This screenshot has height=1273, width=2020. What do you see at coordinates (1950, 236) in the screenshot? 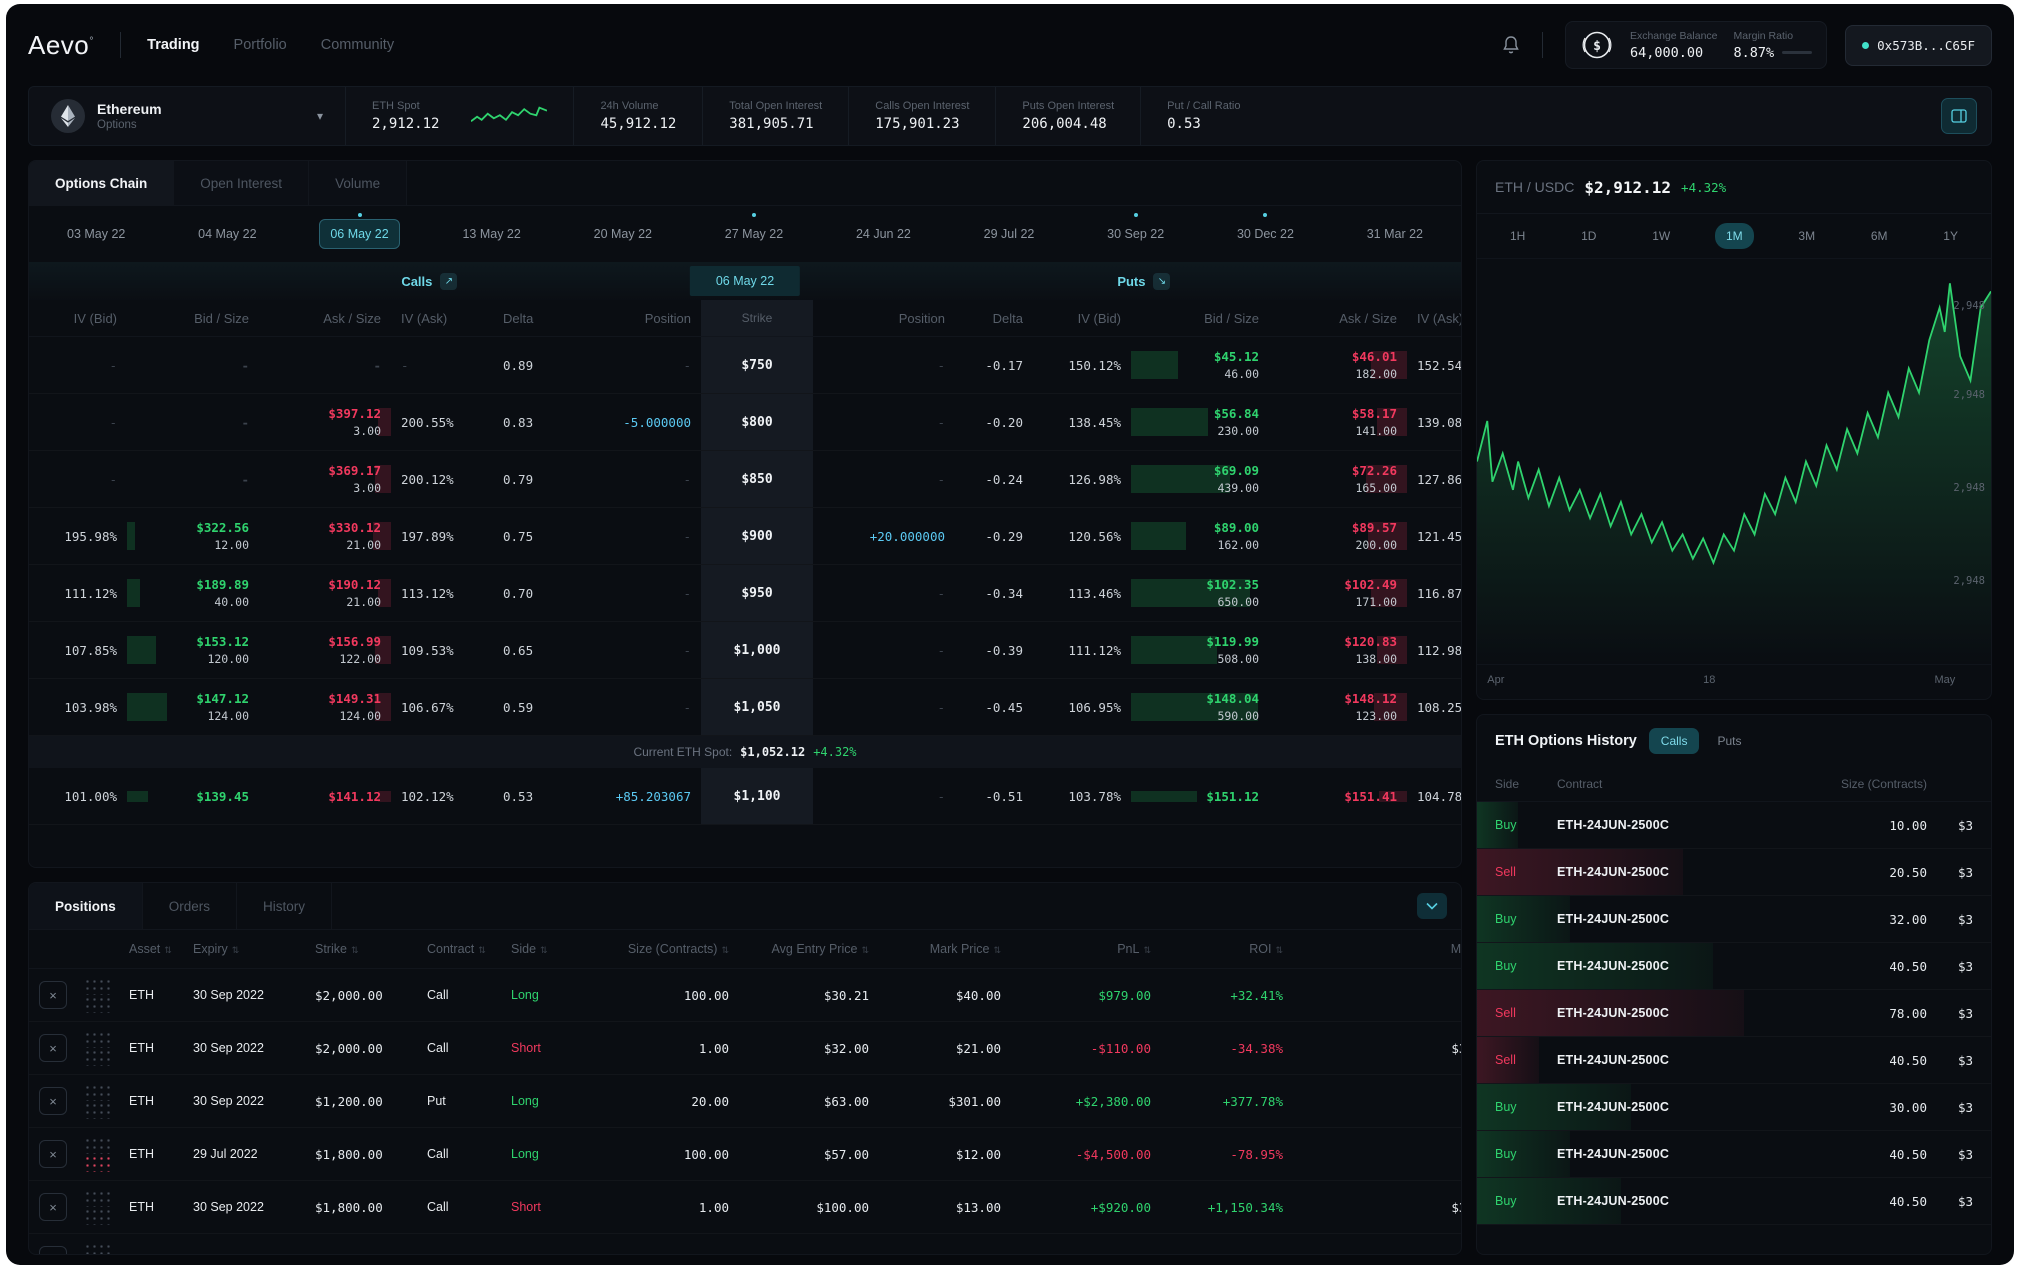
I see `range-1y: 1Y` at bounding box center [1950, 236].